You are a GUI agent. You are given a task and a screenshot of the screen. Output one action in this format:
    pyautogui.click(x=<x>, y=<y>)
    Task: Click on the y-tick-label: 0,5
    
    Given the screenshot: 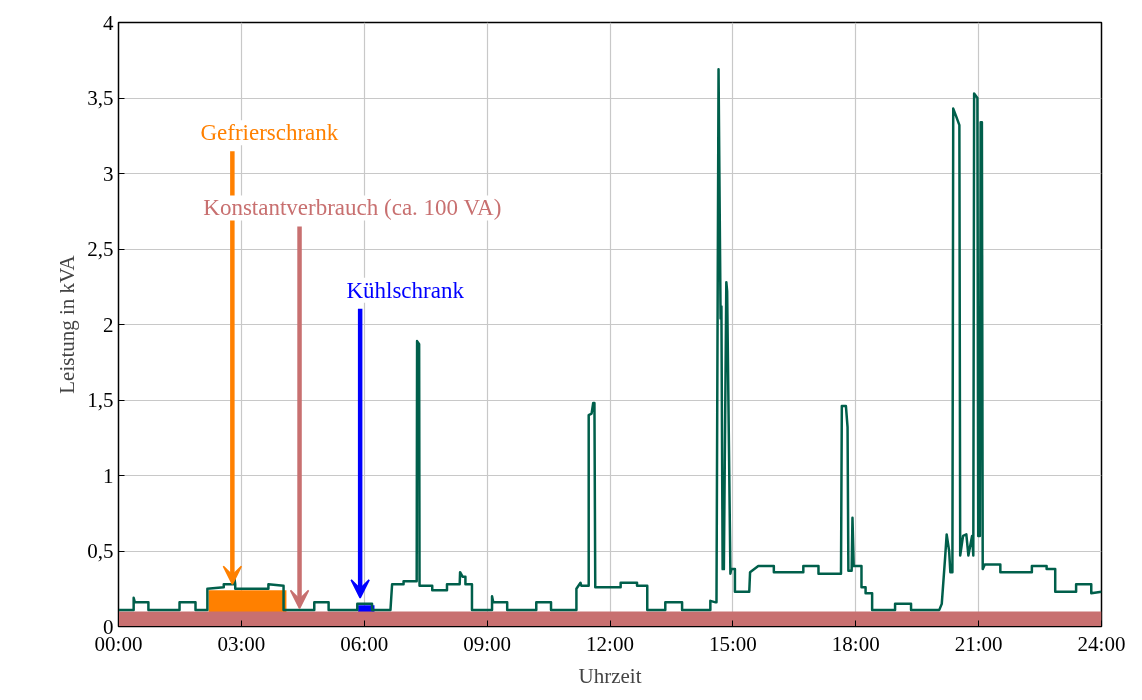 What is the action you would take?
    pyautogui.click(x=100, y=551)
    